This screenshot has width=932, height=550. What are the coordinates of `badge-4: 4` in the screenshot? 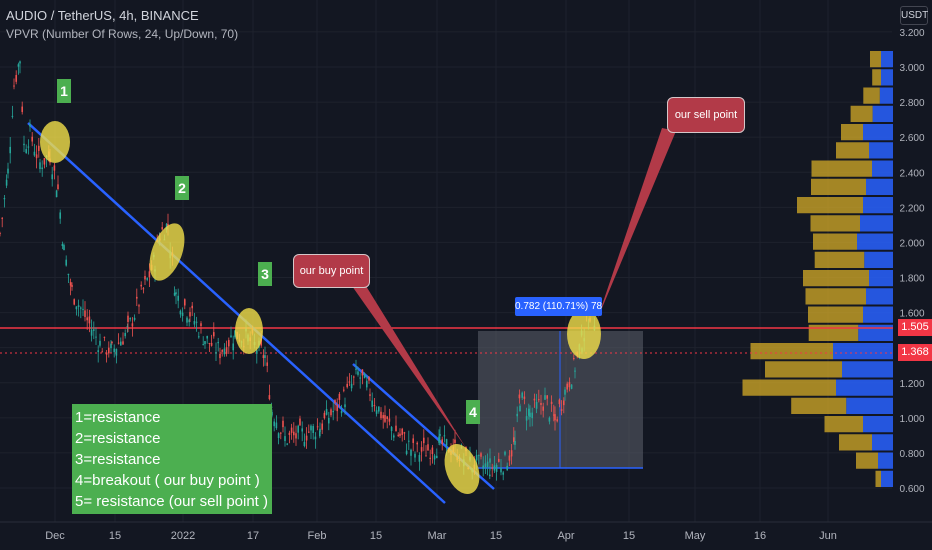 It's located at (473, 412).